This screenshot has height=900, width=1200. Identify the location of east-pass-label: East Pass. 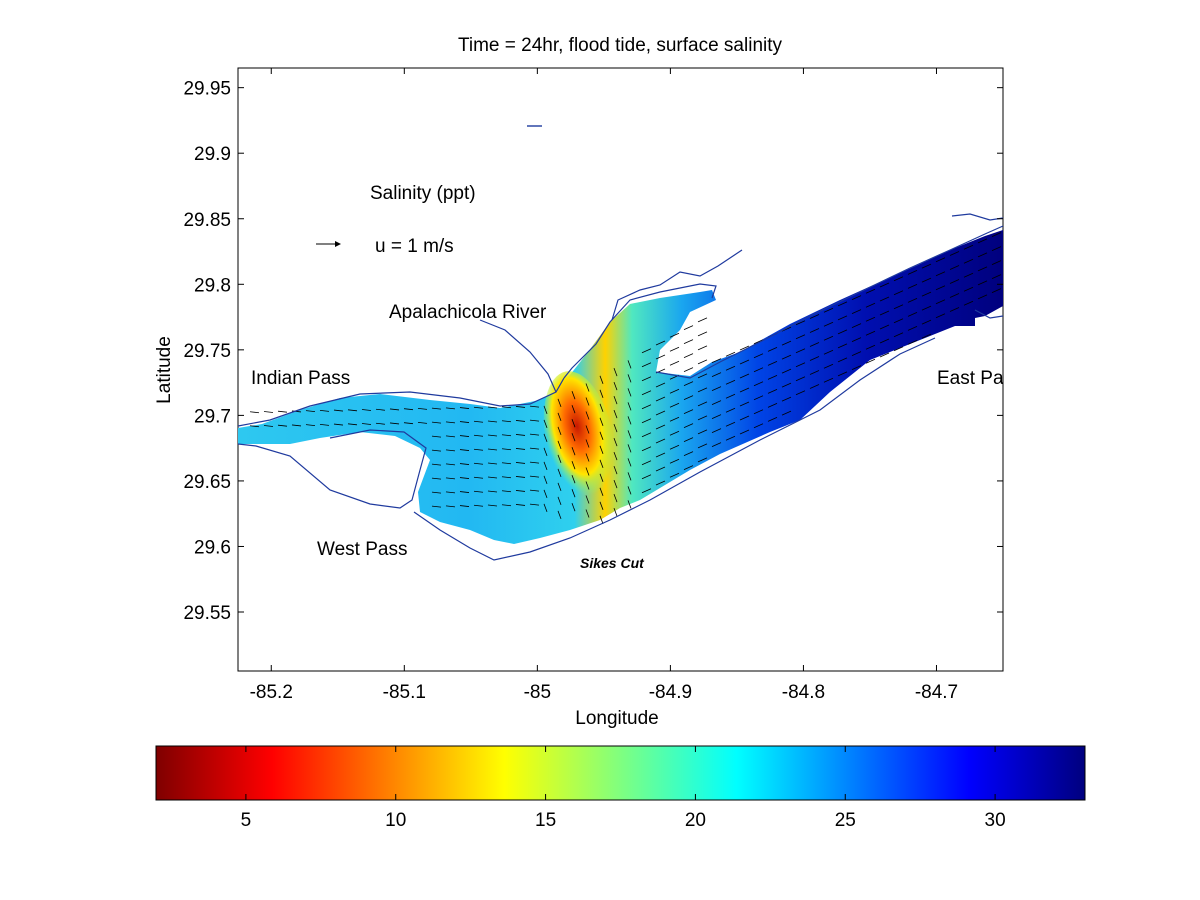
(980, 378).